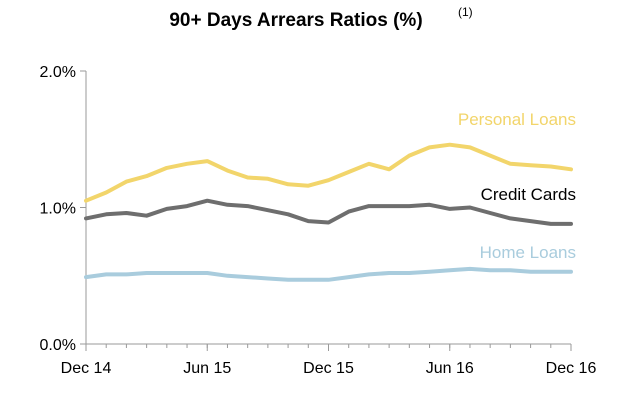  I want to click on x-tick-label: Dec 16, so click(571, 368).